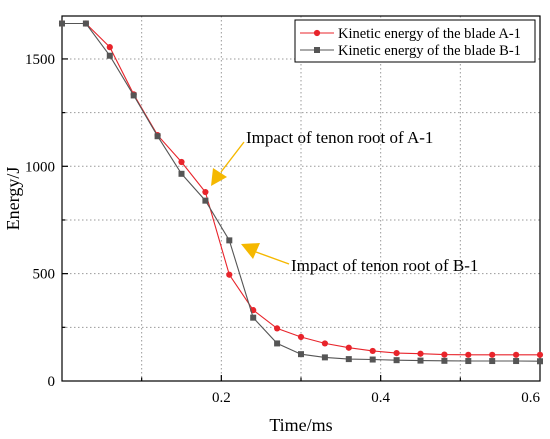 This screenshot has width=550, height=439. I want to click on annotation-b1: Impact of tenon root of B-1, so click(359, 259).